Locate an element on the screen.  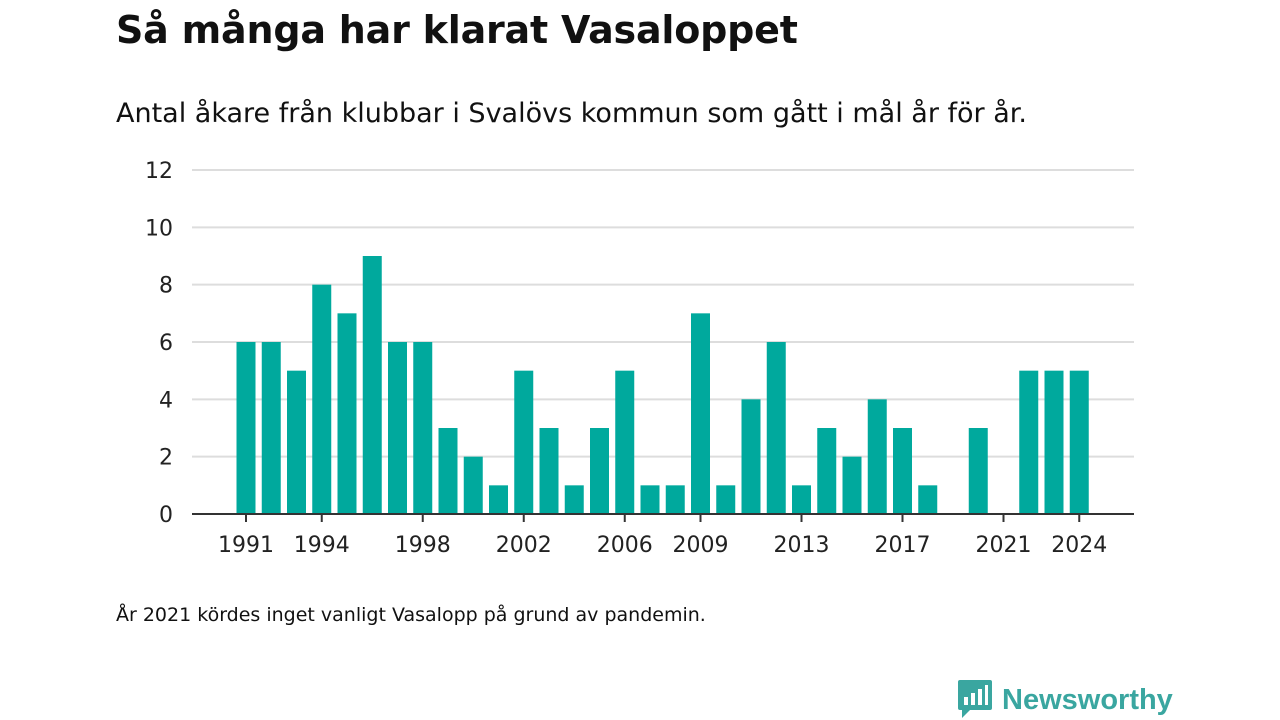
x-tick-label: 2021 is located at coordinates (1004, 545).